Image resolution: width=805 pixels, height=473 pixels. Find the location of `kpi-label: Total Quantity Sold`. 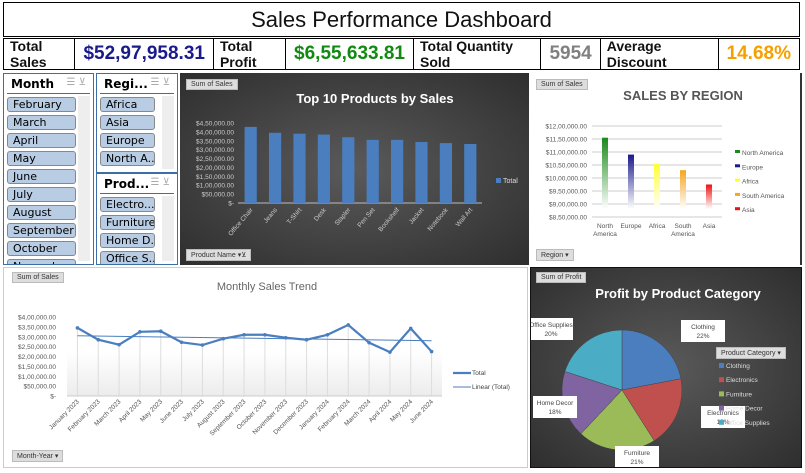

kpi-label: Total Quantity Sold is located at coordinates (478, 54).